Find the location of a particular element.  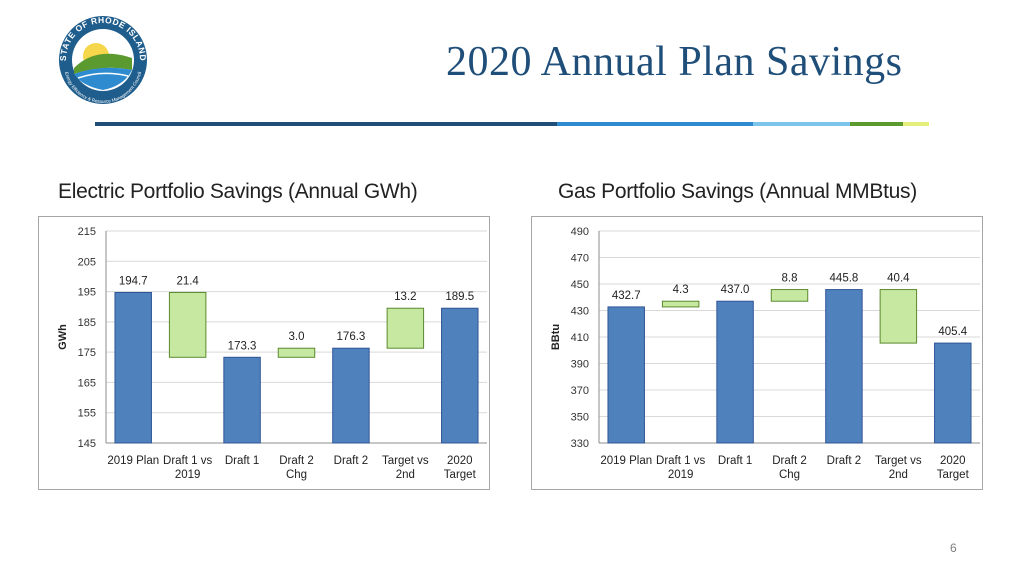

logo-hill-icon is located at coordinates (103, 63).